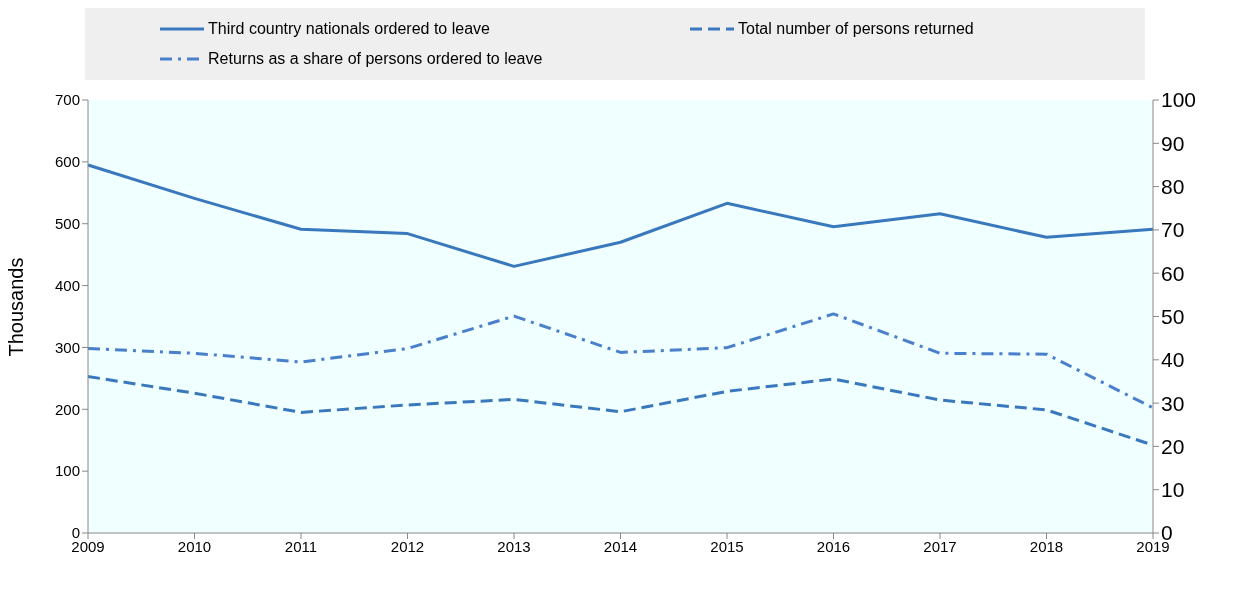 The height and width of the screenshot is (589, 1241). What do you see at coordinates (67, 162) in the screenshot?
I see `y-tick-label: 600` at bounding box center [67, 162].